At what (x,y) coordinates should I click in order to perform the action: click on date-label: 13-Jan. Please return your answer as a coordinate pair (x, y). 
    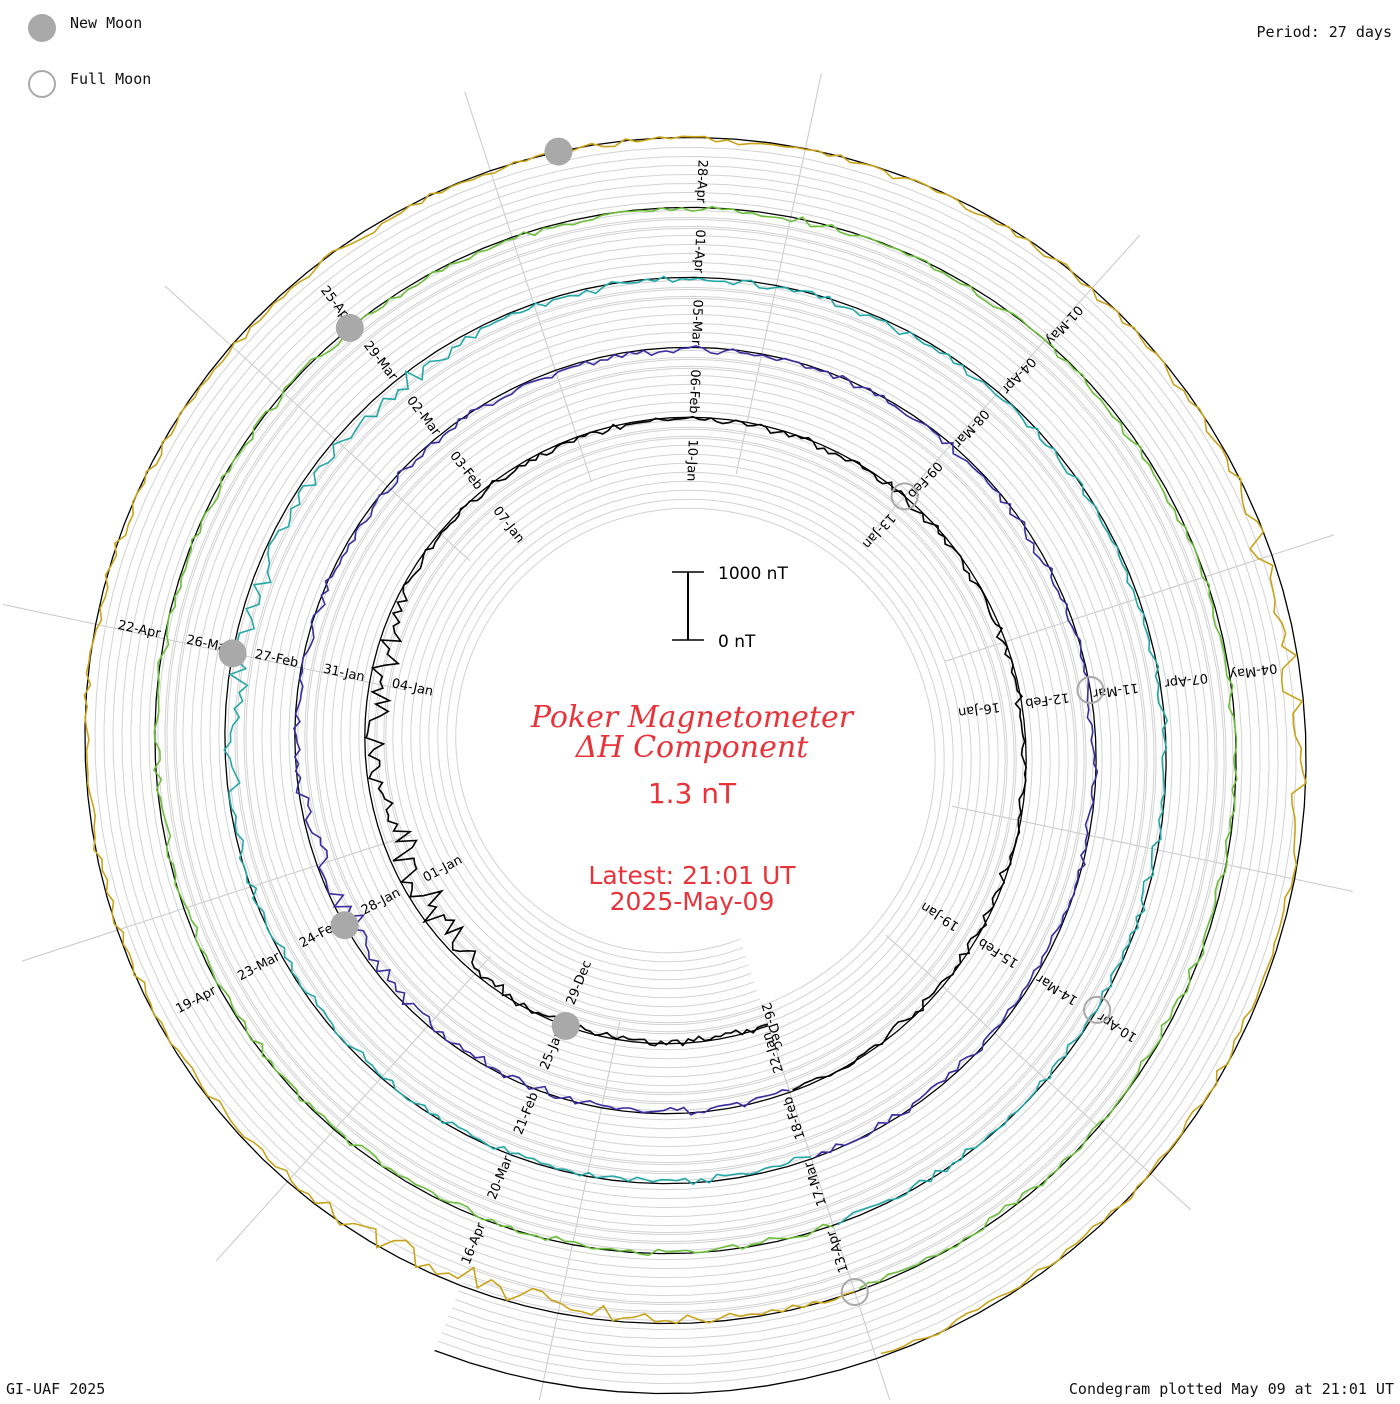
    Looking at the image, I should click on (878, 530).